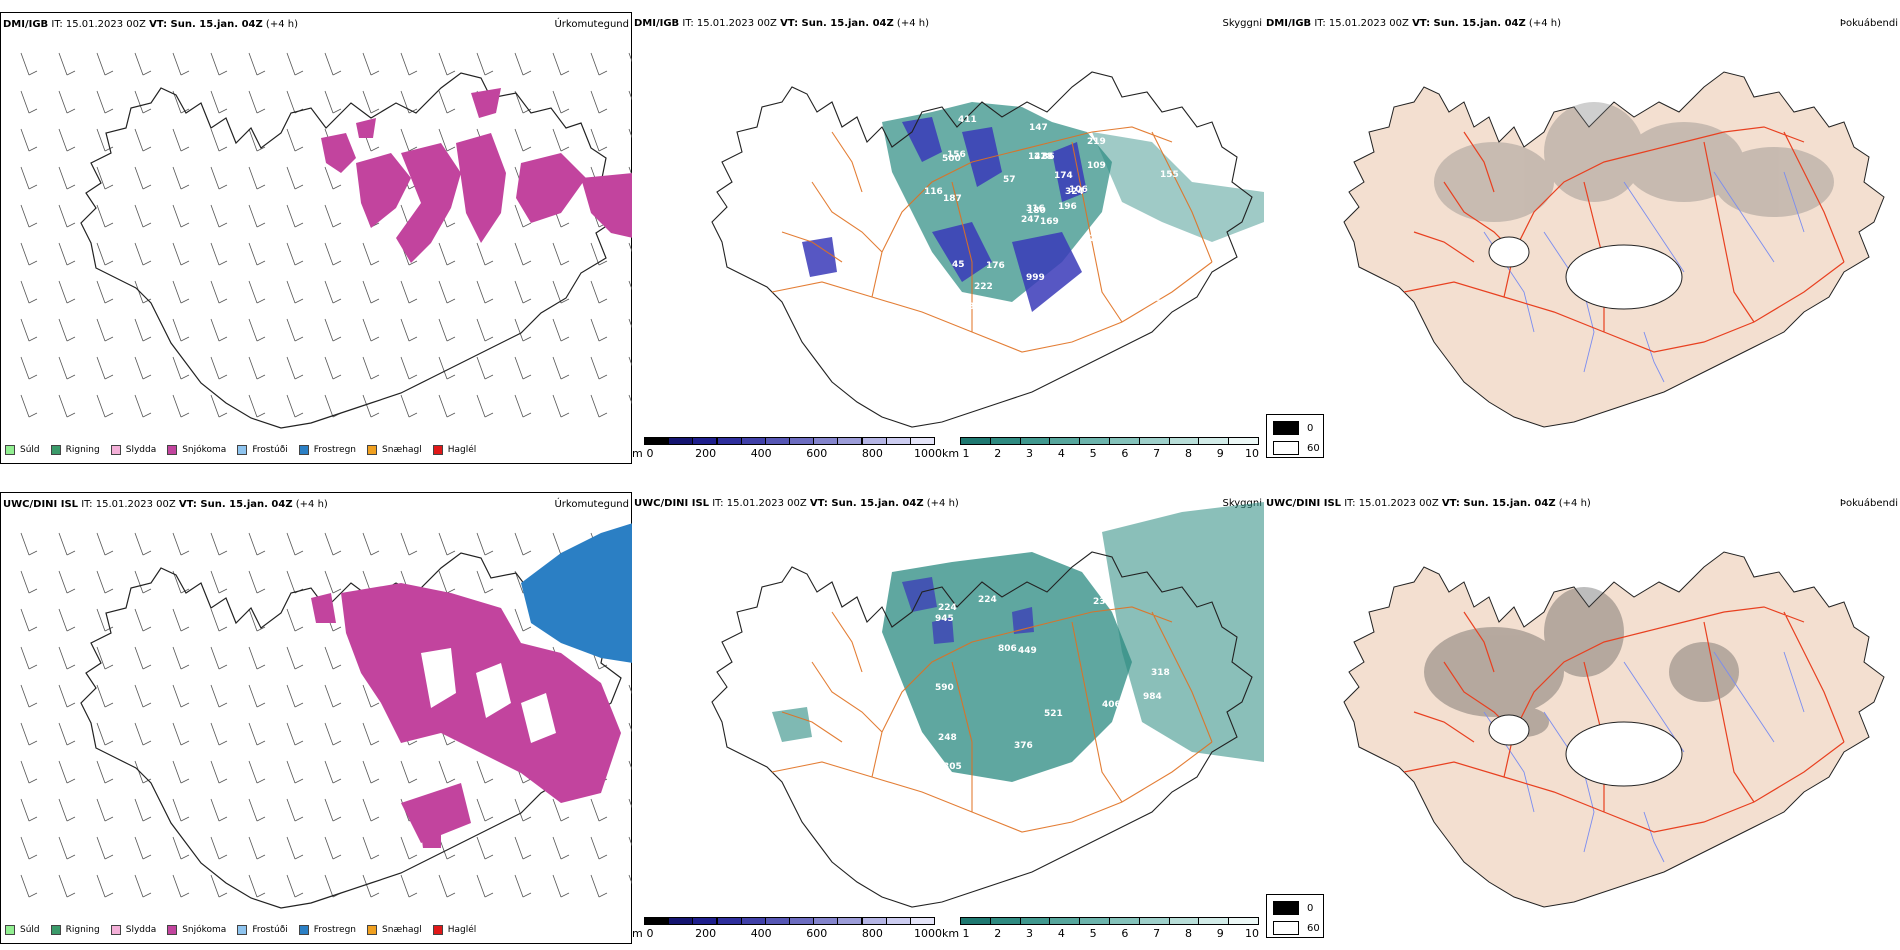 The width and height of the screenshot is (1900, 950). Describe the element at coordinates (196, 450) in the screenshot. I see `legend-entry: Snjókoma` at that location.